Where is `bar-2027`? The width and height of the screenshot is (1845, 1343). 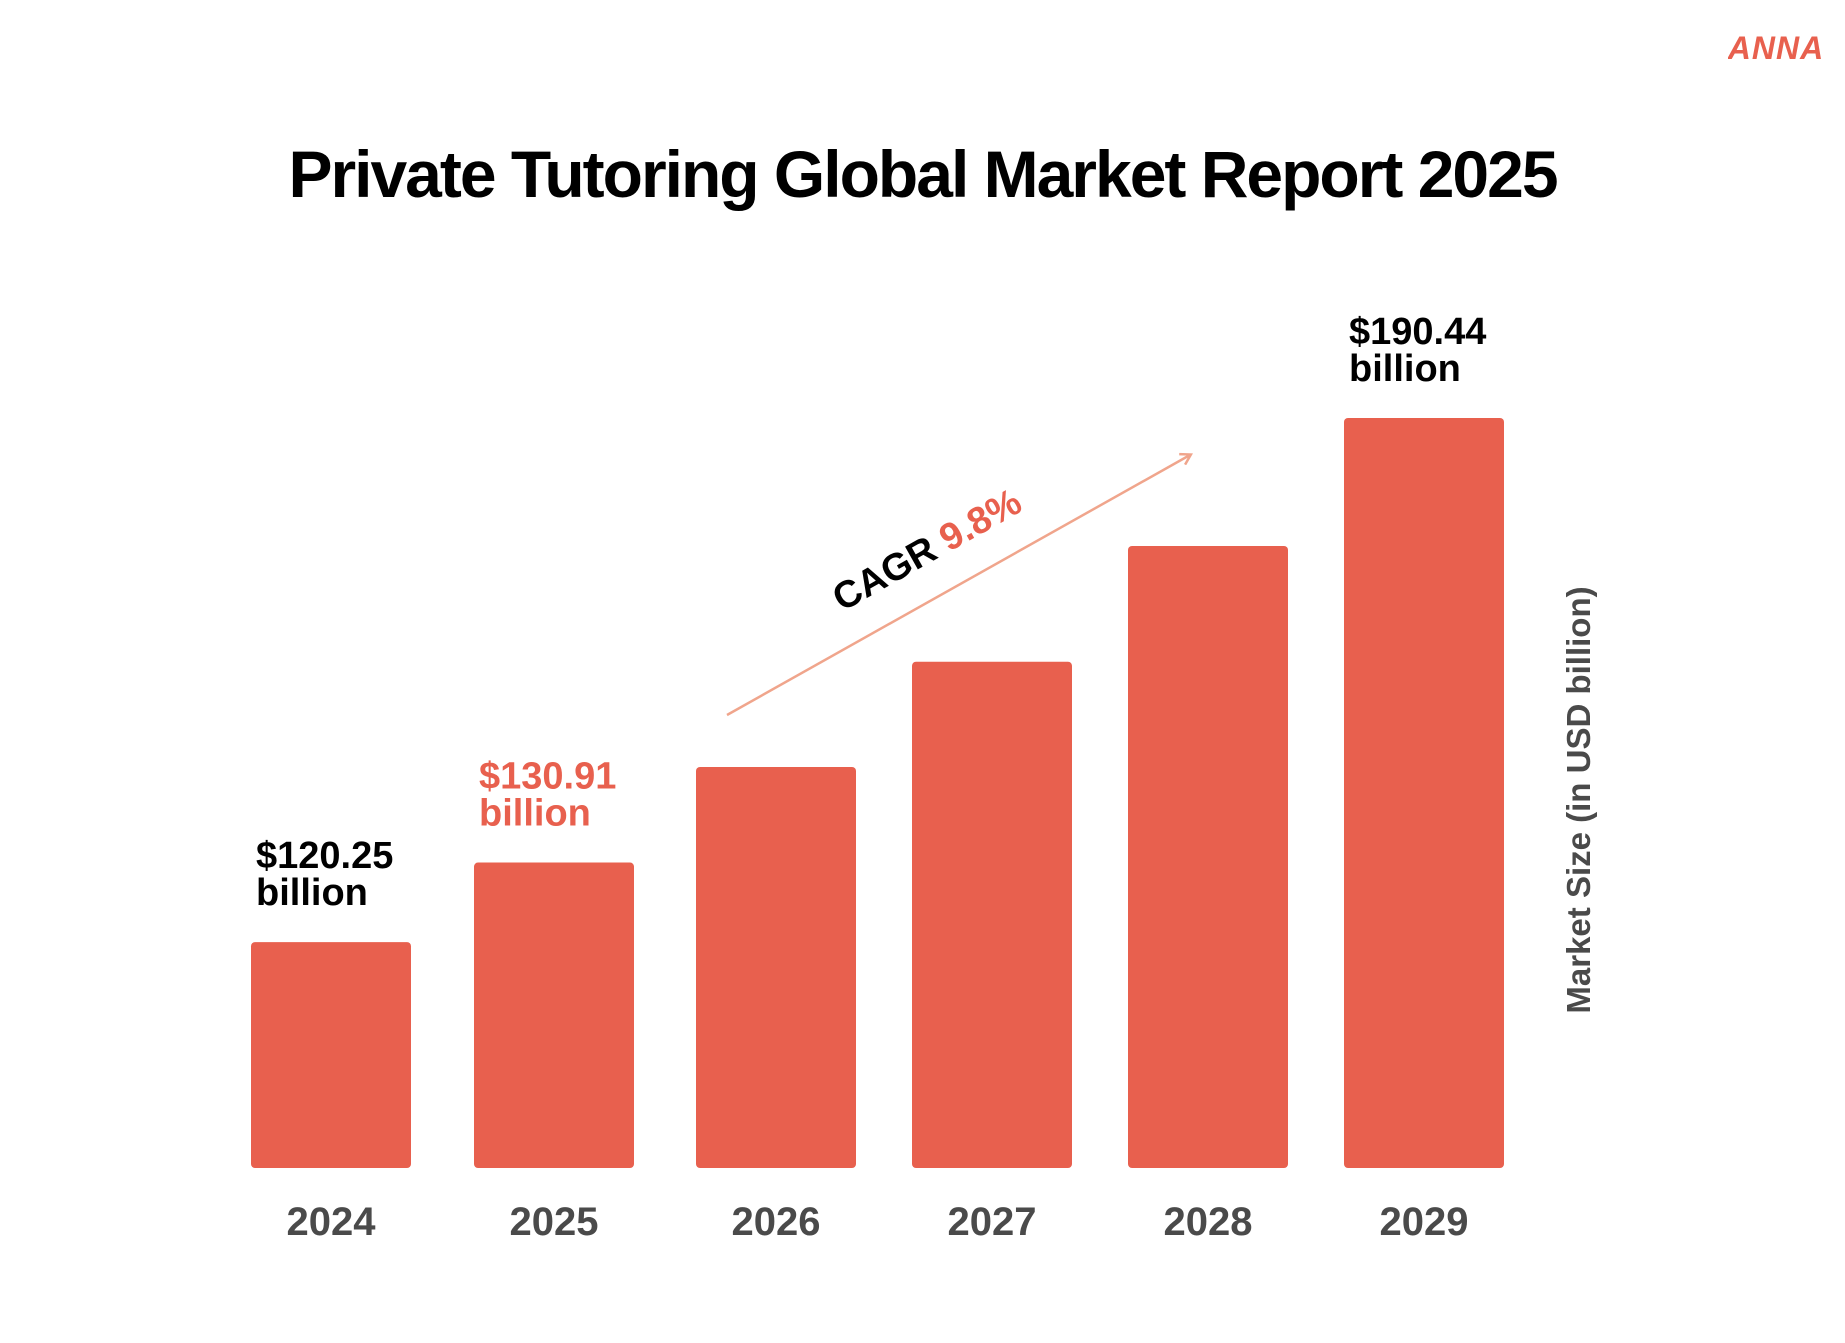
bar-2027 is located at coordinates (992, 914).